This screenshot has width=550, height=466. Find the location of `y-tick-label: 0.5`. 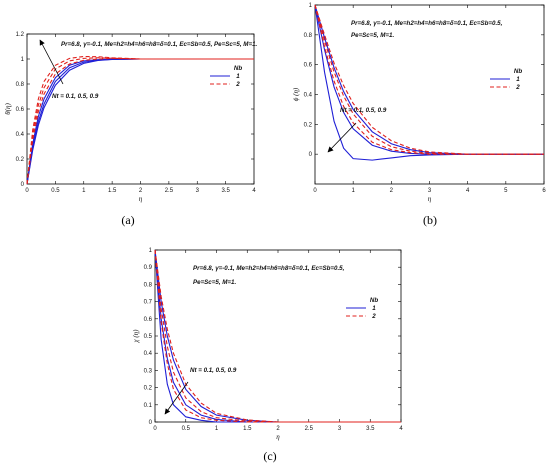

y-tick-label: 0.5 is located at coordinates (148, 337).